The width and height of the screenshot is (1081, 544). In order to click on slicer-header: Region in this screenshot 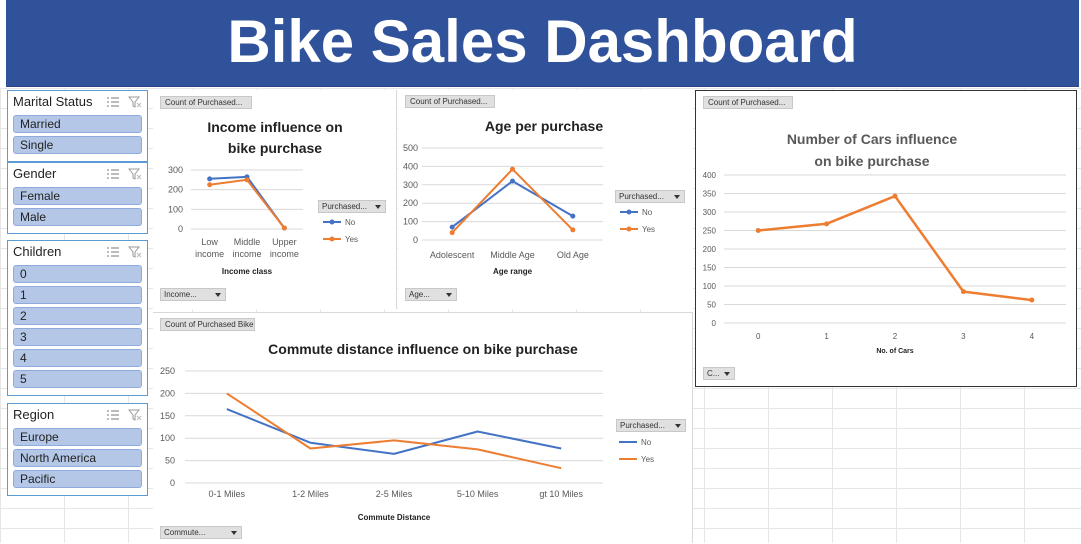, I will do `click(77, 415)`.